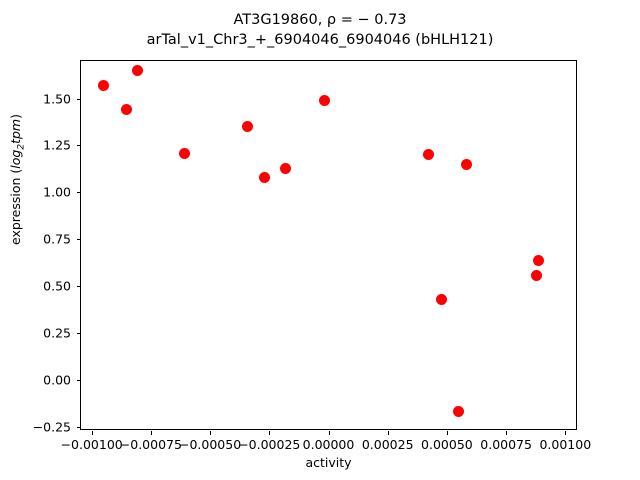 The image size is (640, 480). What do you see at coordinates (320, 20) in the screenshot?
I see `chart-title-line1: AT3G19860, ρ = − 0.73` at bounding box center [320, 20].